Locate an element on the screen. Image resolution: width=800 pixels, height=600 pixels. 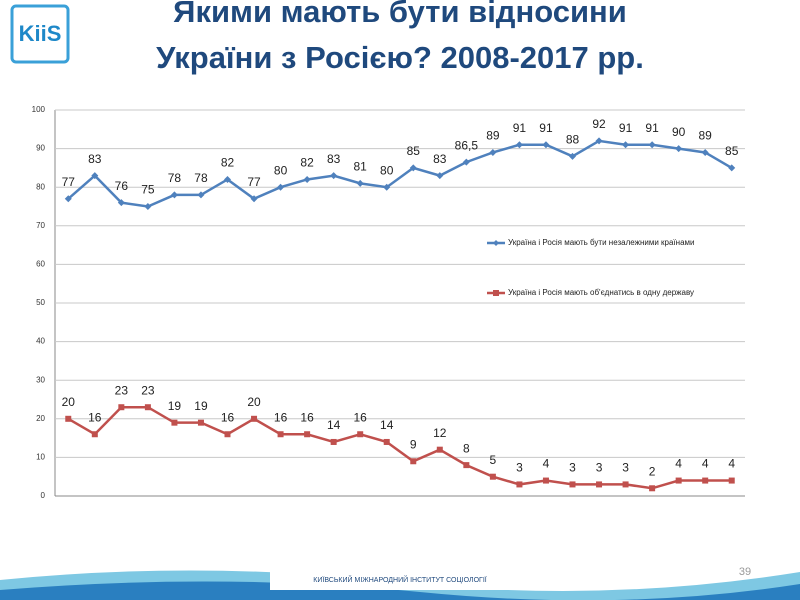
data-label: 75 is located at coordinates (148, 190).